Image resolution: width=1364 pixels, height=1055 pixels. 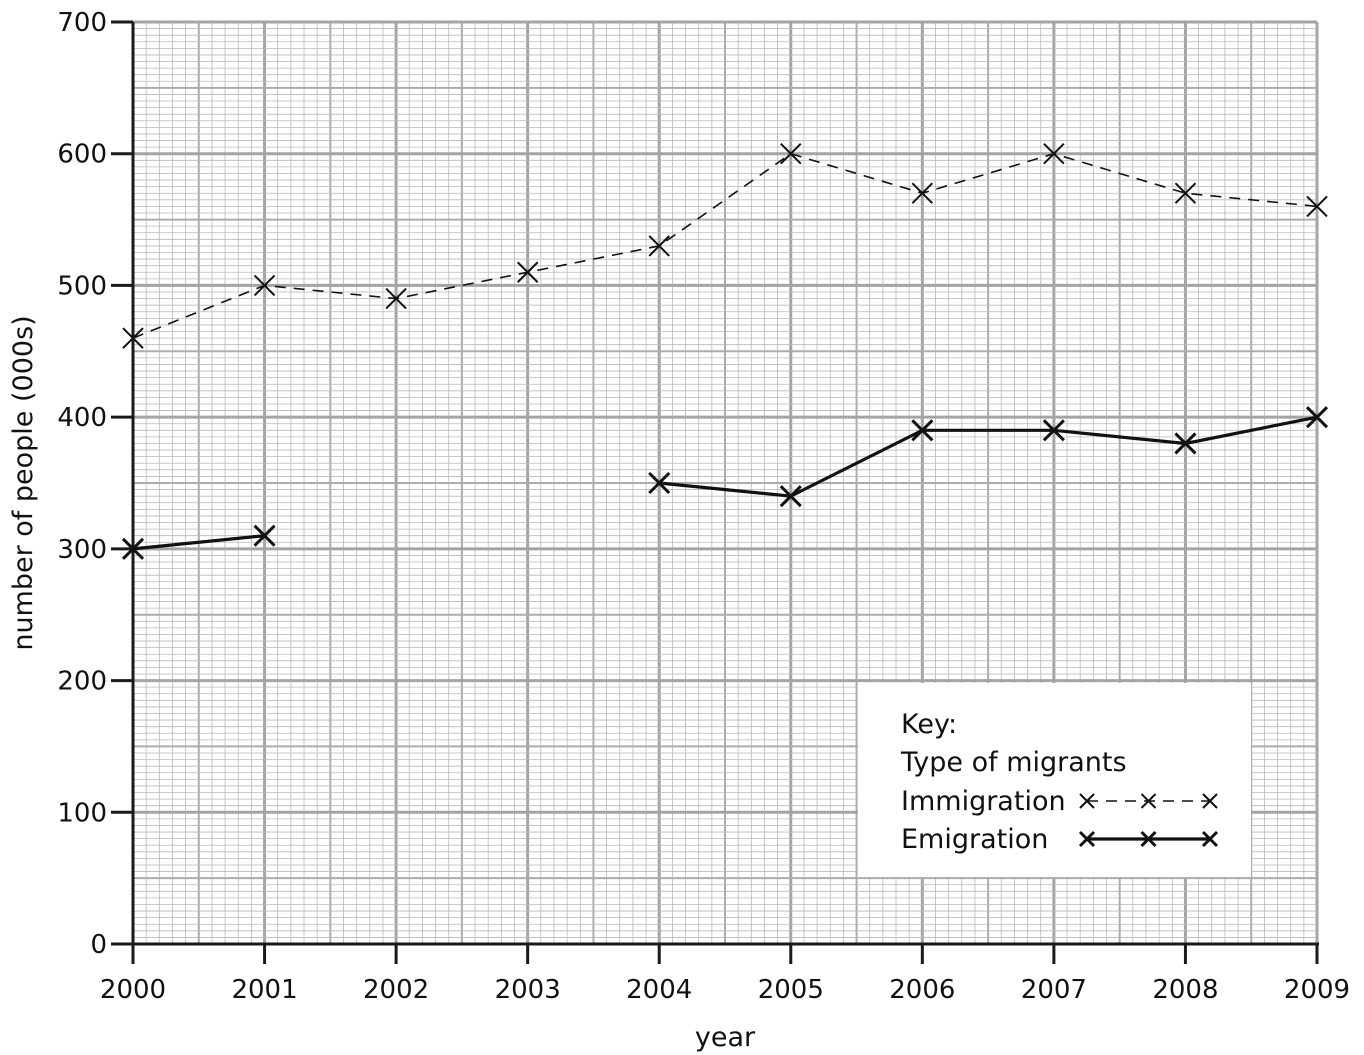 I want to click on legend-box, so click(x=1054, y=780).